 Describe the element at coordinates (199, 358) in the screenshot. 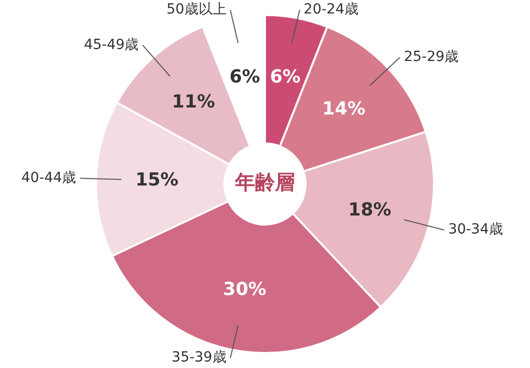

I see `slice-label: 35-39歳` at that location.